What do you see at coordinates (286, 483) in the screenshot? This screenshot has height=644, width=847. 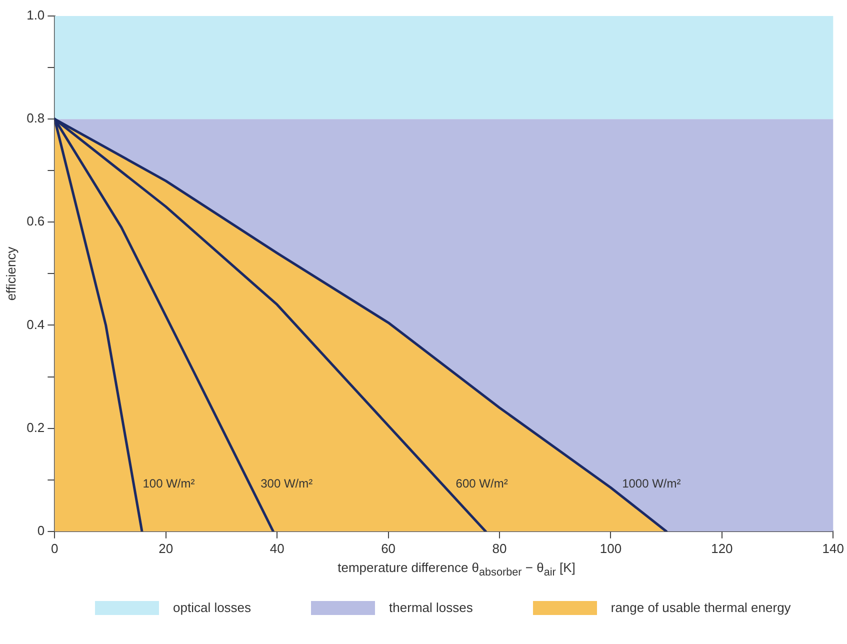 I see `annotation: 300 W/m²` at bounding box center [286, 483].